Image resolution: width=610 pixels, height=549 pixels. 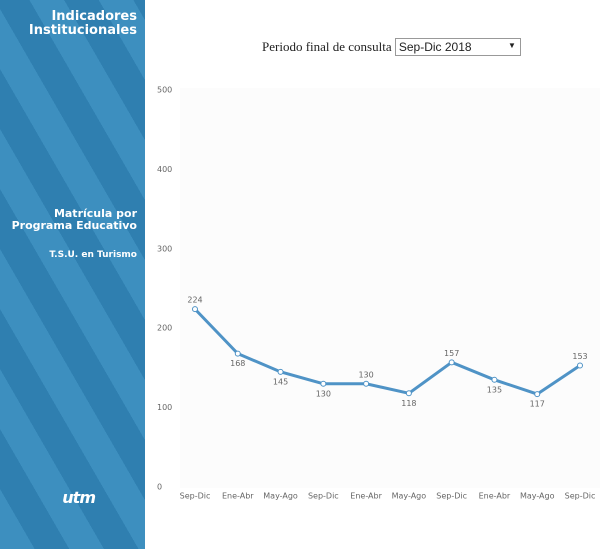 What do you see at coordinates (82, 23) in the screenshot?
I see `sidebar-title: Indicadores Institucionales` at bounding box center [82, 23].